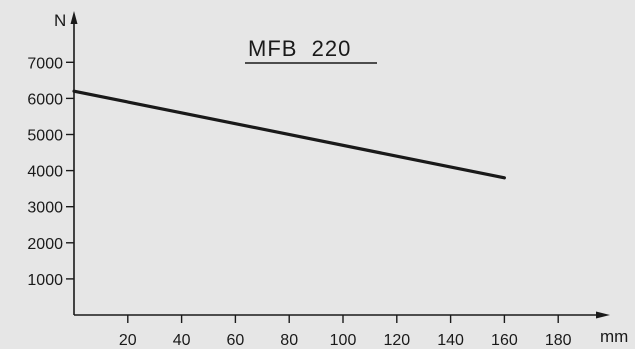 This screenshot has width=635, height=349. I want to click on x-tick-label: 120, so click(396, 340).